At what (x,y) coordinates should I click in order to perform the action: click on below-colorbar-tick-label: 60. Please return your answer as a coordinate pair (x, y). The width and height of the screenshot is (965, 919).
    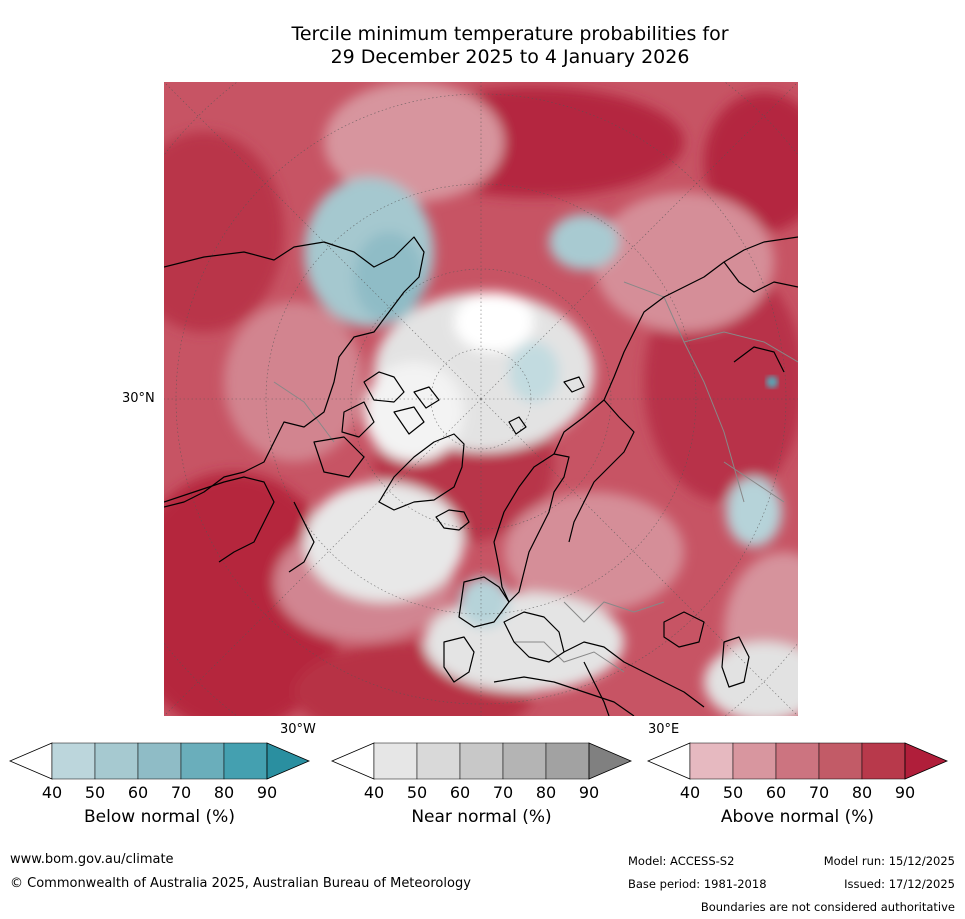
    Looking at the image, I should click on (138, 792).